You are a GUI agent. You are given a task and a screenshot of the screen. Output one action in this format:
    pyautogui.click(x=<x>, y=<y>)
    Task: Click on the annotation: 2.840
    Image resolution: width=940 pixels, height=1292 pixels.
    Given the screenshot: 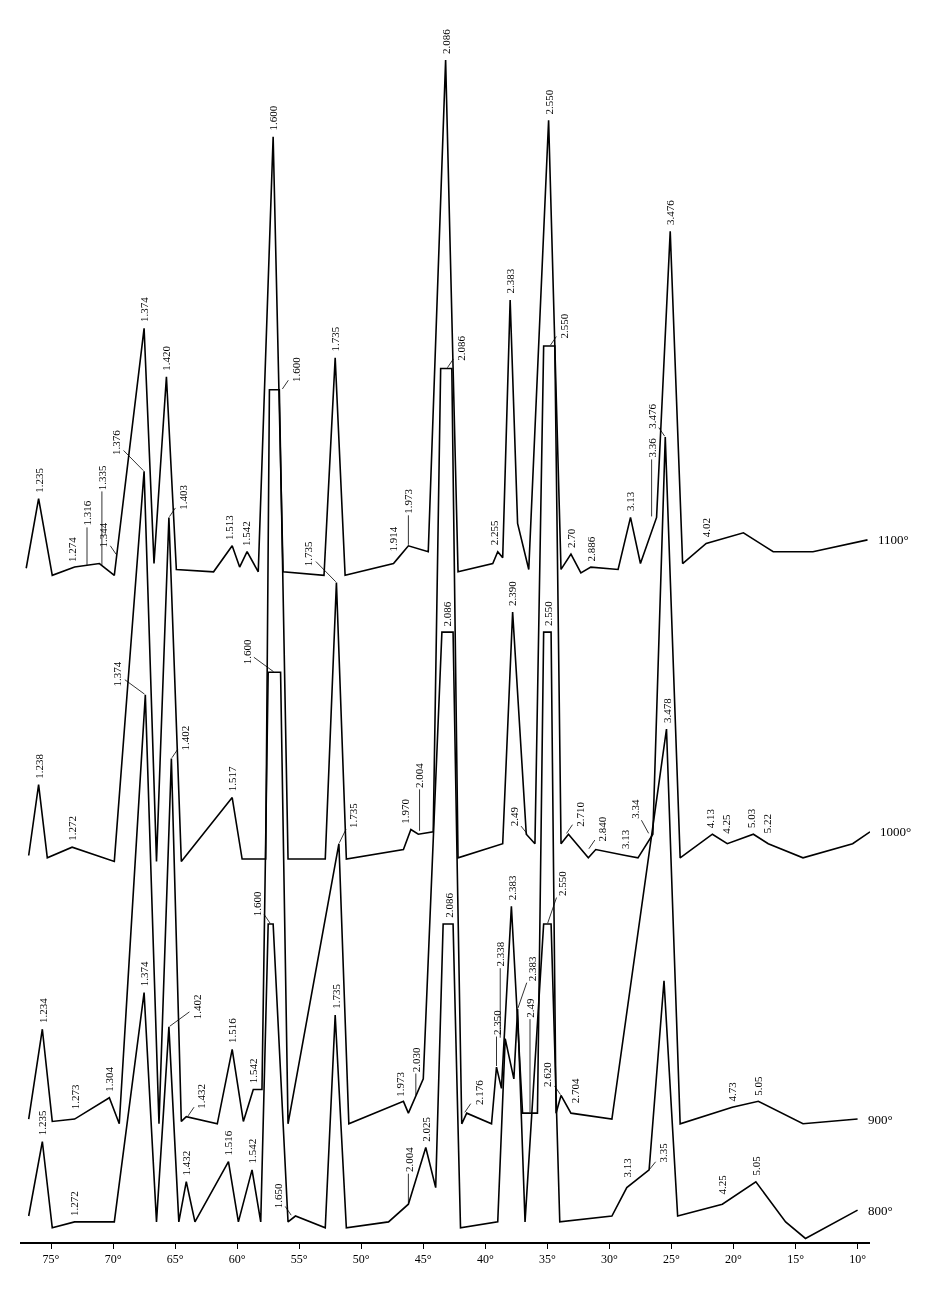 What is the action you would take?
    pyautogui.click(x=602, y=829)
    